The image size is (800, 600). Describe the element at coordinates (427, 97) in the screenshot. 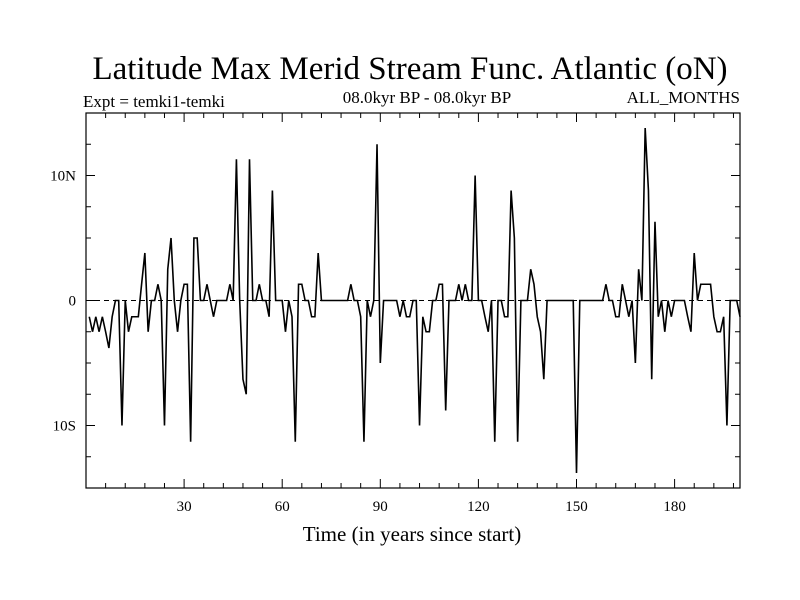

I see `subtitle-center: 08.0kyr BP - 08.0kyr BP` at that location.